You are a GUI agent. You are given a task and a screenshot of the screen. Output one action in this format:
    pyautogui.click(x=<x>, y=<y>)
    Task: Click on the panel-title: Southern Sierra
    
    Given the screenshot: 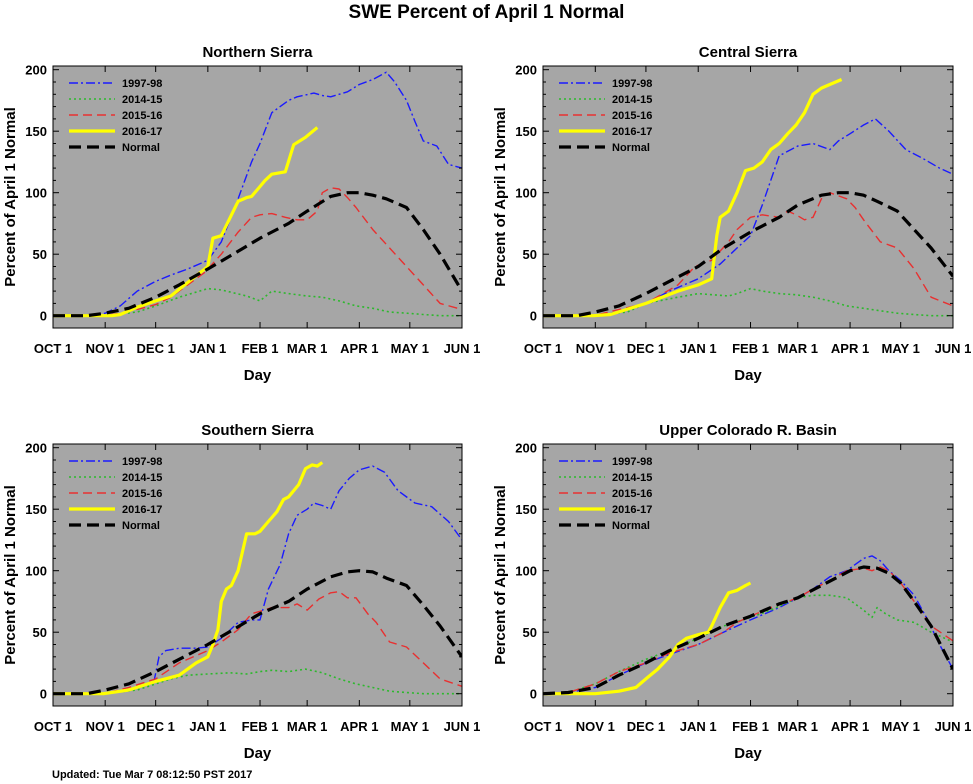 What is the action you would take?
    pyautogui.click(x=257, y=430)
    